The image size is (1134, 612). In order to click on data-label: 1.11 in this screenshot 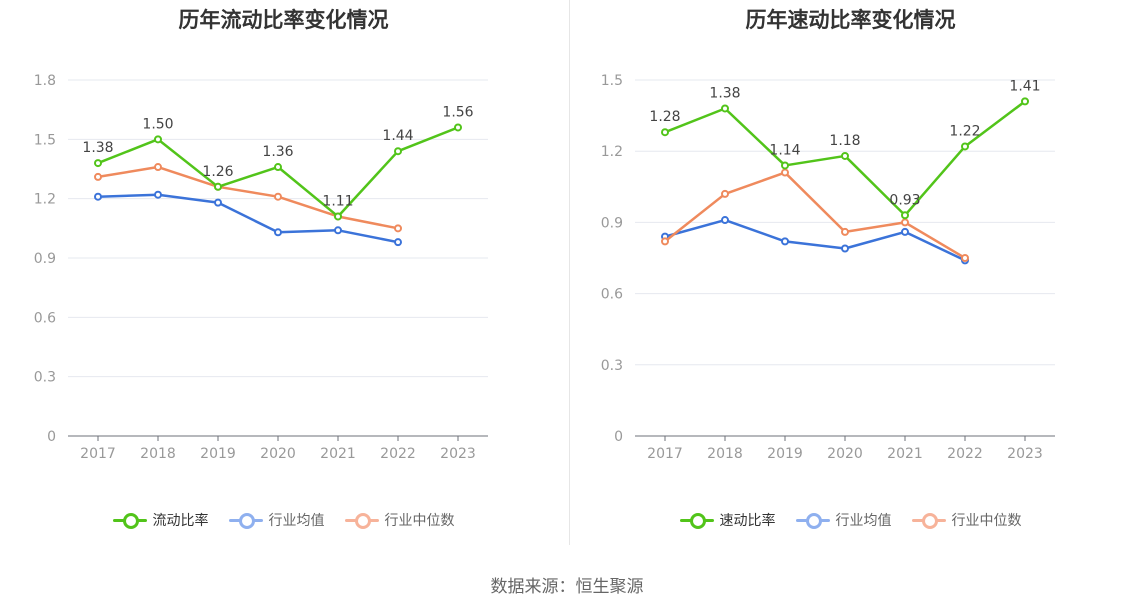, I will do `click(337, 201)`.